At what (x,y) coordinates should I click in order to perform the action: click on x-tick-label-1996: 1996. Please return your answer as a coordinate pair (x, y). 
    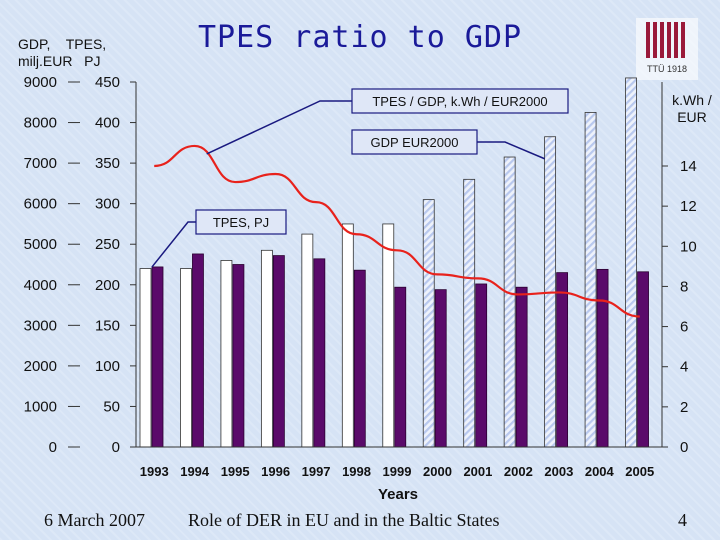
    Looking at the image, I should click on (275, 471).